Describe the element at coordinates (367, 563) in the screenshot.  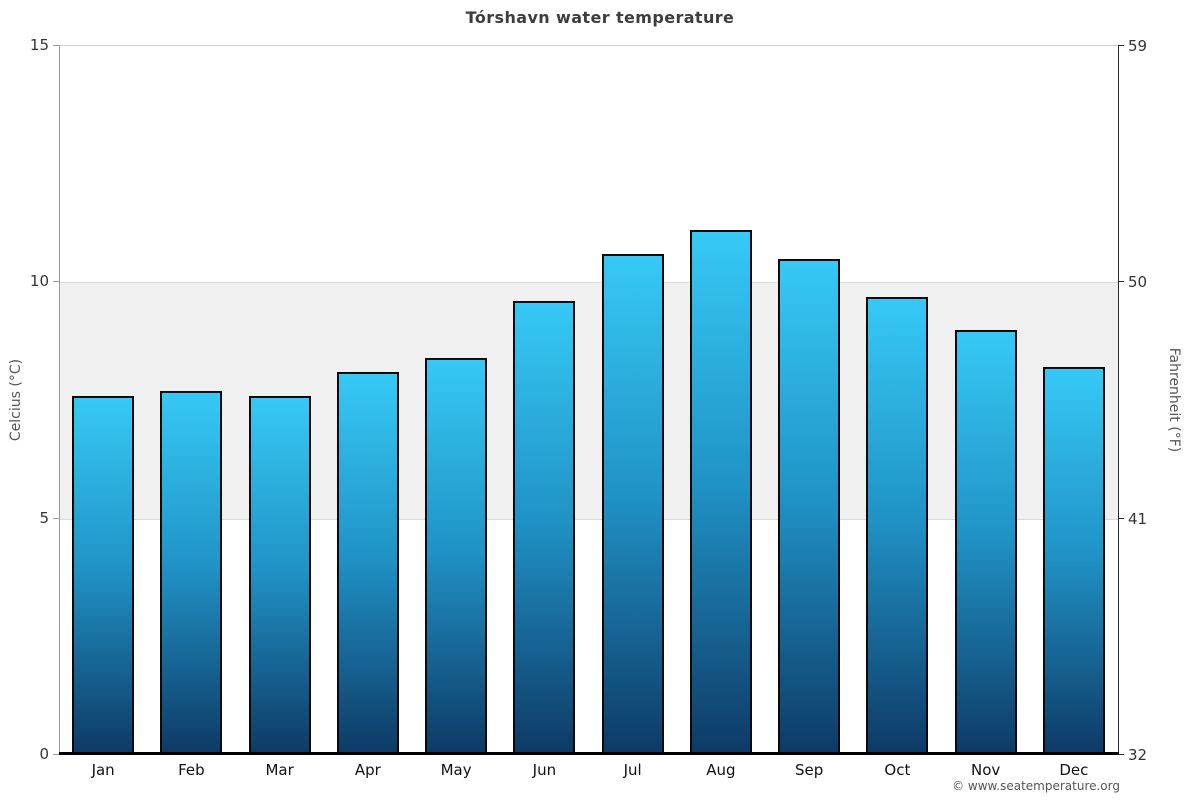
I see `bar-apr` at that location.